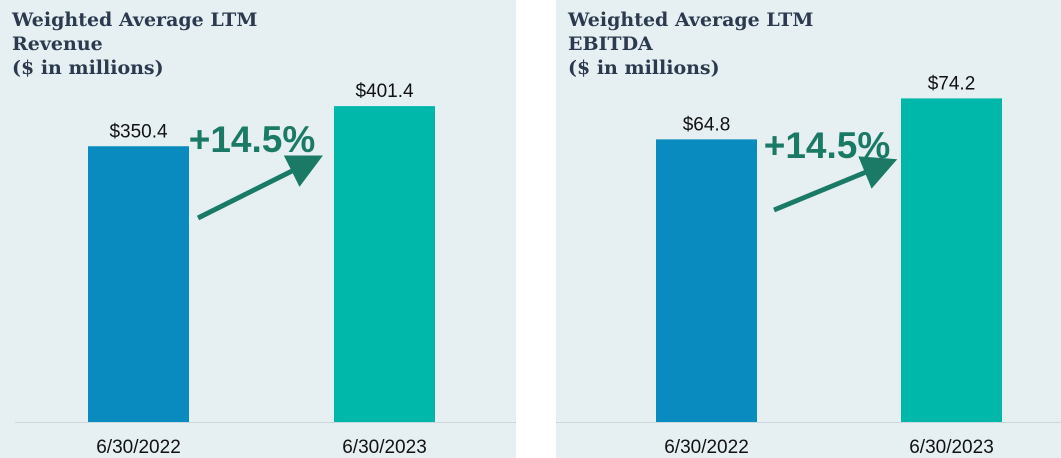 The image size is (1061, 458). Describe the element at coordinates (610, 44) in the screenshot. I see `chart-title-line: EBITDA` at that location.